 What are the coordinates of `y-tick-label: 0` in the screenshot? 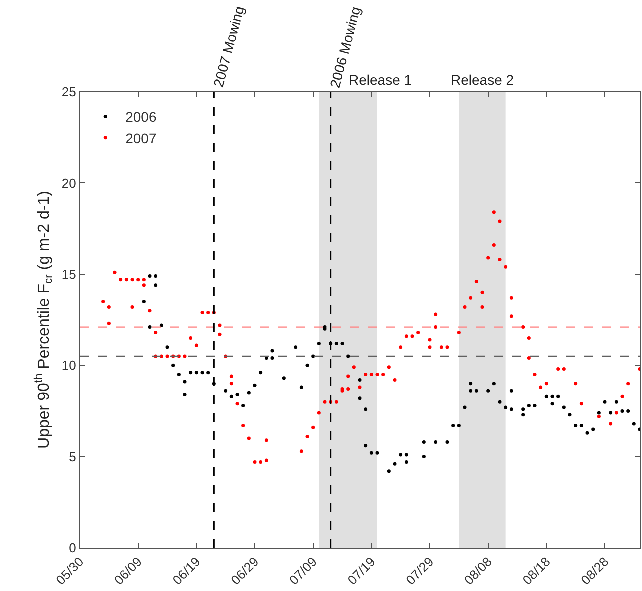 It's located at (72, 548).